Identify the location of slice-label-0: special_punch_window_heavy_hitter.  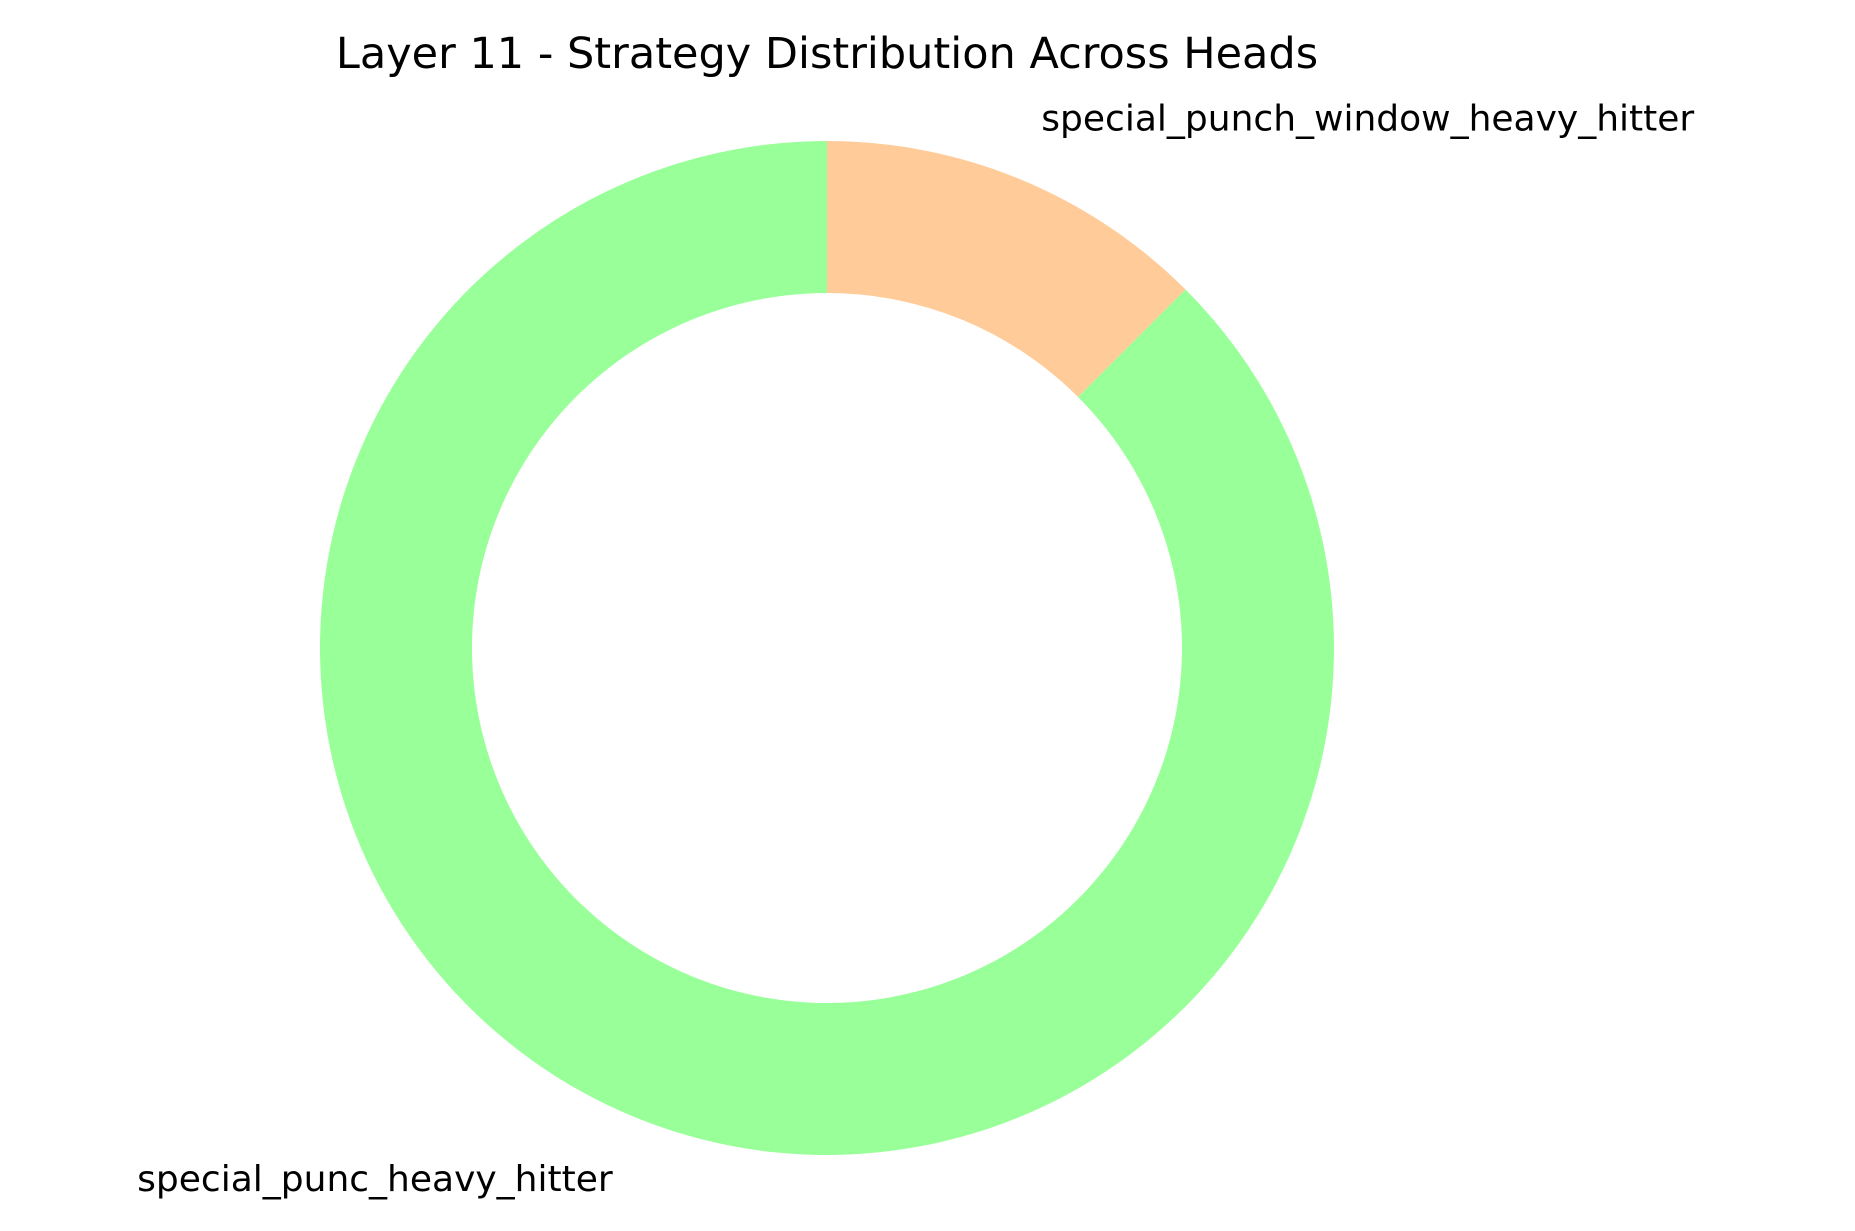
(1367, 119).